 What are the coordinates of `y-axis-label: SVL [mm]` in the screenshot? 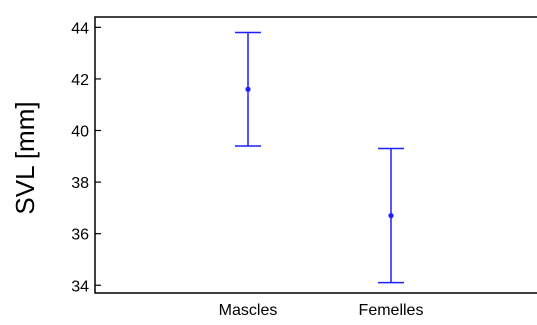 It's located at (25, 157).